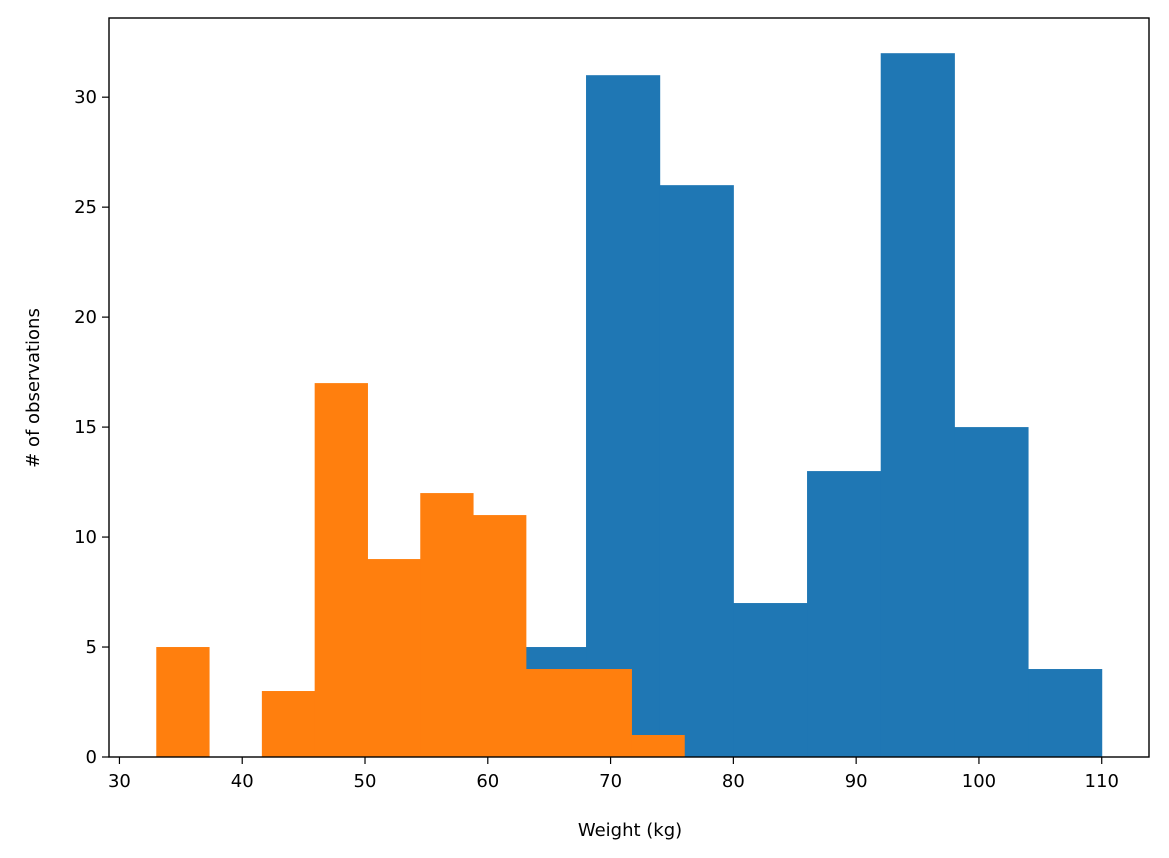 The image size is (1169, 858). Describe the element at coordinates (85, 537) in the screenshot. I see `y-tick-label: 10` at that location.